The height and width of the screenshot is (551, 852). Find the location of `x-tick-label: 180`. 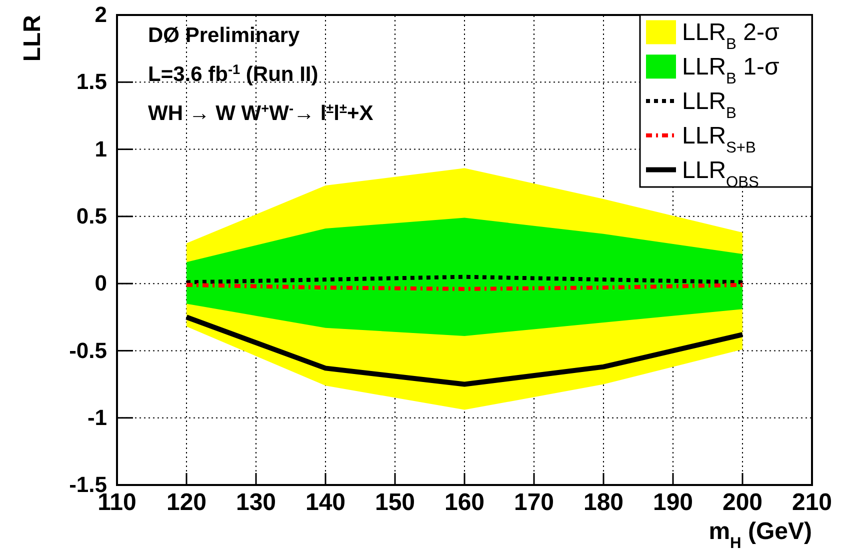

x-tick-label: 180 is located at coordinates (603, 502).